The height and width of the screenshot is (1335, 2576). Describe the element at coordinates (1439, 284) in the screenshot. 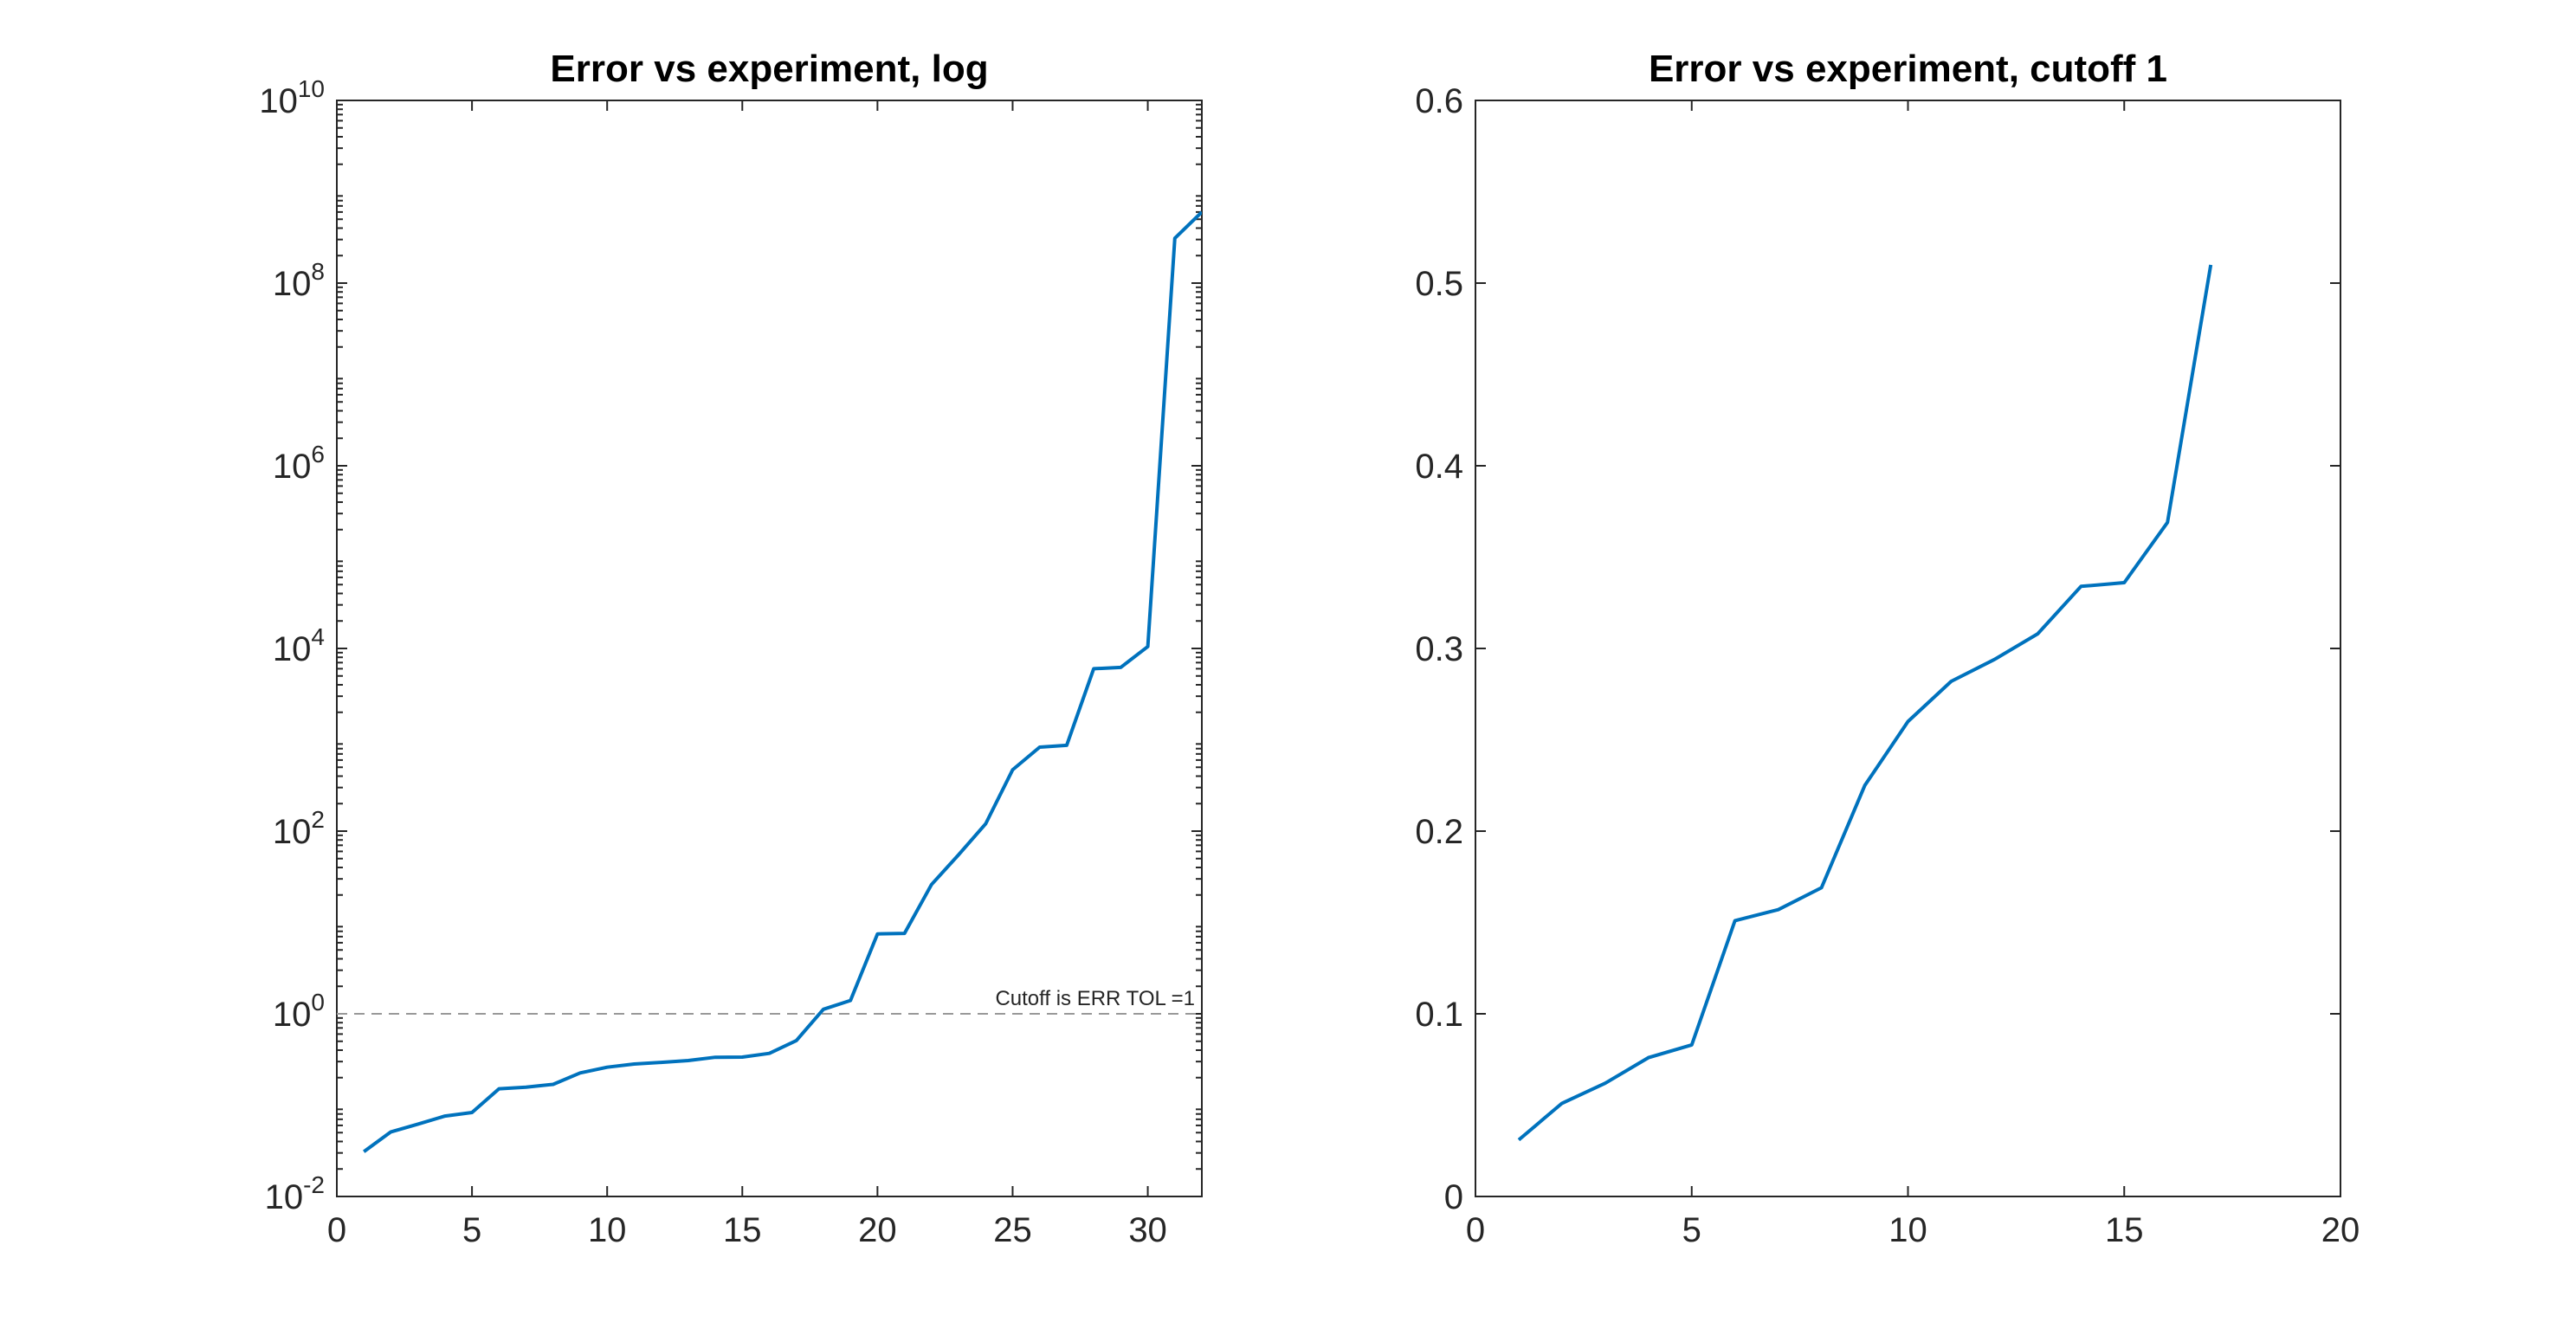

I see `y-tick-label: 0.5` at that location.